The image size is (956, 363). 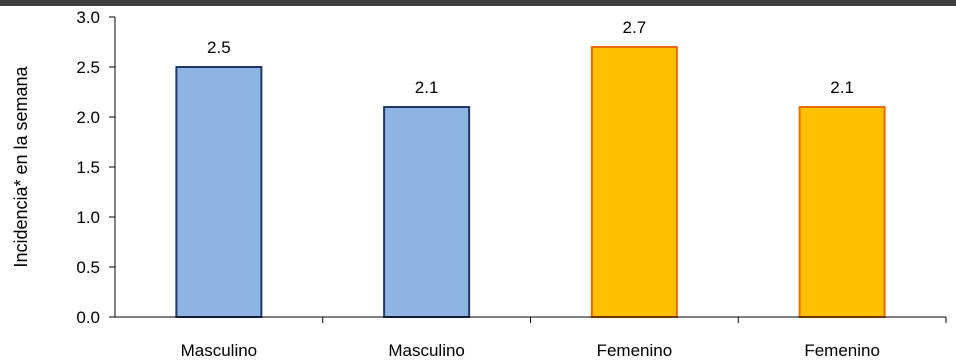 What do you see at coordinates (426, 350) in the screenshot?
I see `category-label-2: Masculino` at bounding box center [426, 350].